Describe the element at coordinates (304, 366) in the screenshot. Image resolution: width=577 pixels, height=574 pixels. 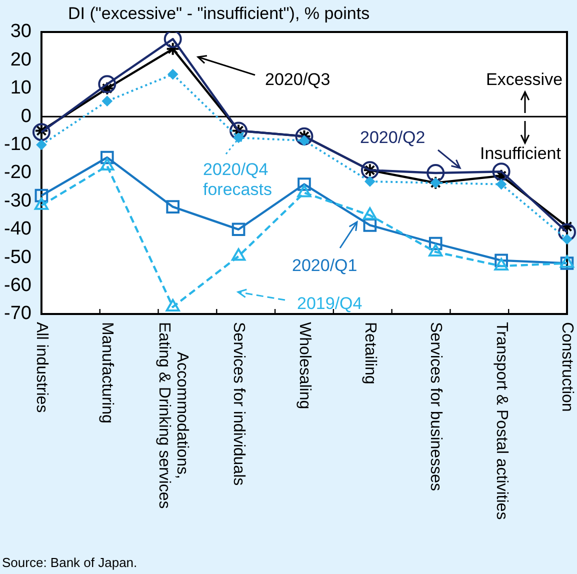
I see `x-tick-label: Wholesaling` at that location.